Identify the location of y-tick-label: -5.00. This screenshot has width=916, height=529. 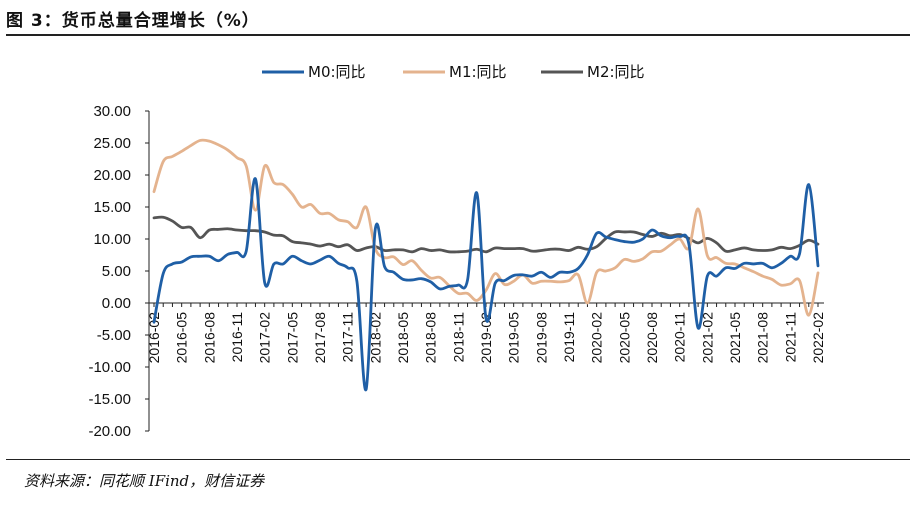
(114, 335).